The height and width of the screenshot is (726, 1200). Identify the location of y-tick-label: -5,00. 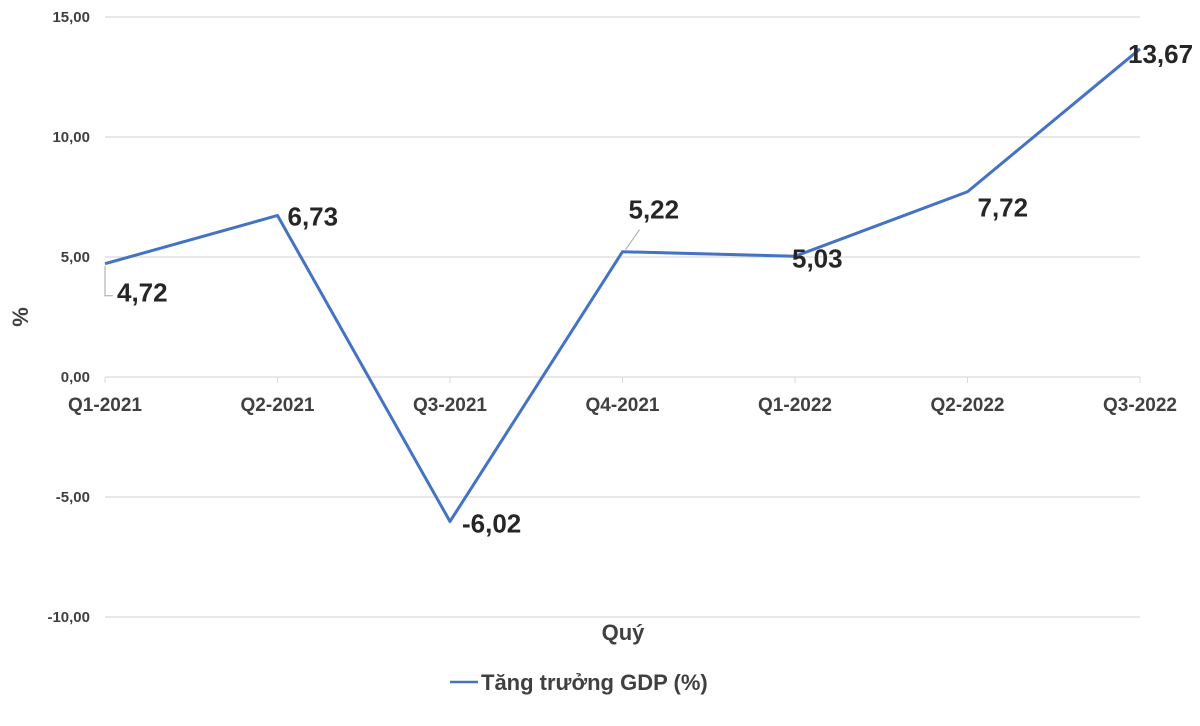
(73, 497).